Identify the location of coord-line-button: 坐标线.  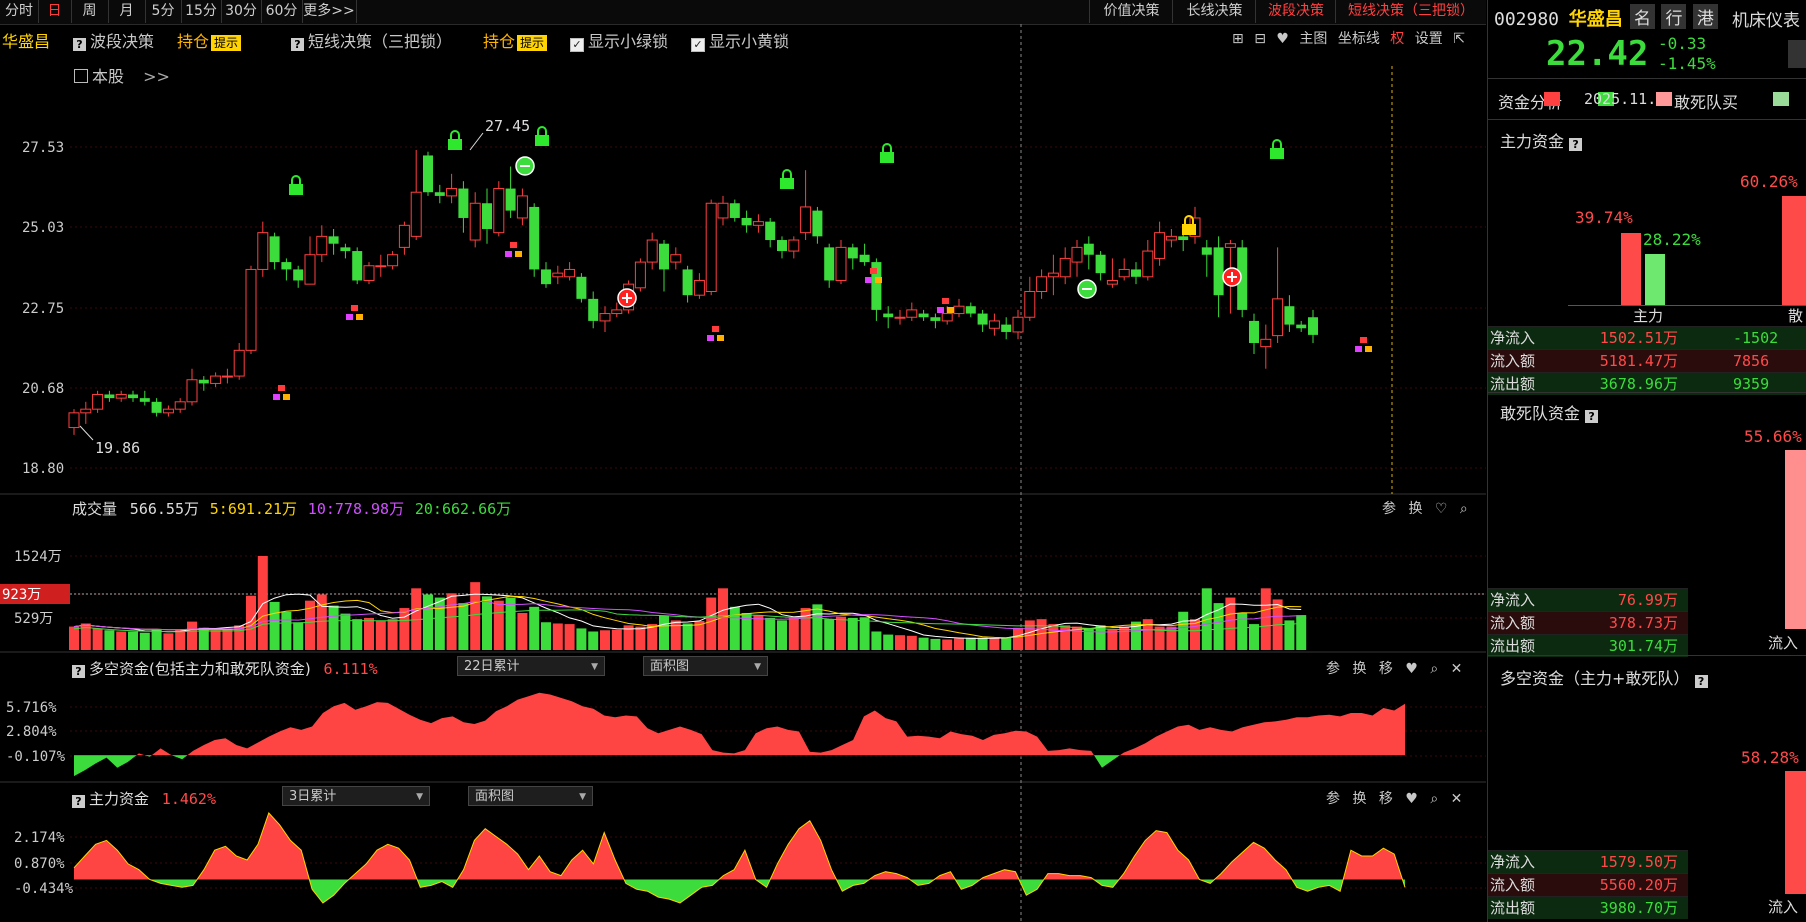
(1358, 39).